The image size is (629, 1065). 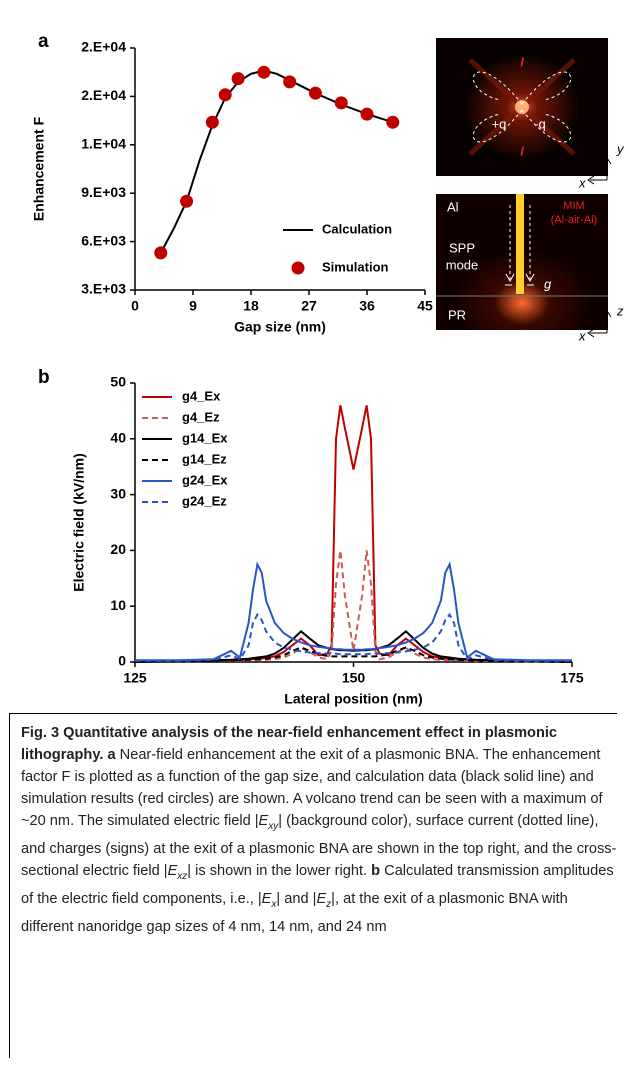 I want to click on x-tick-label: 9, so click(x=193, y=306).